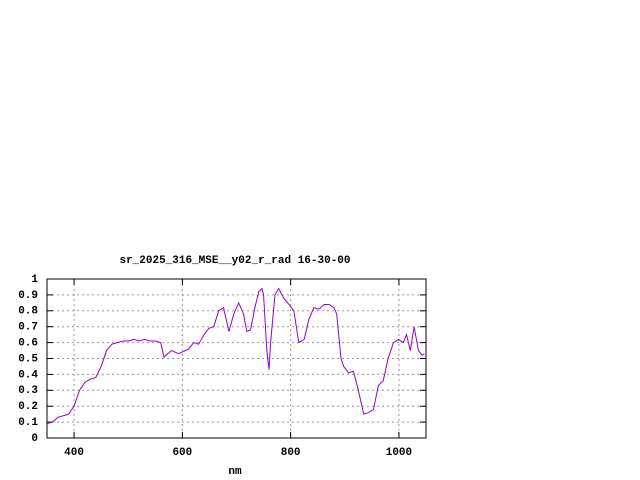  What do you see at coordinates (28, 328) in the screenshot?
I see `y-tick-label: 0.7` at bounding box center [28, 328].